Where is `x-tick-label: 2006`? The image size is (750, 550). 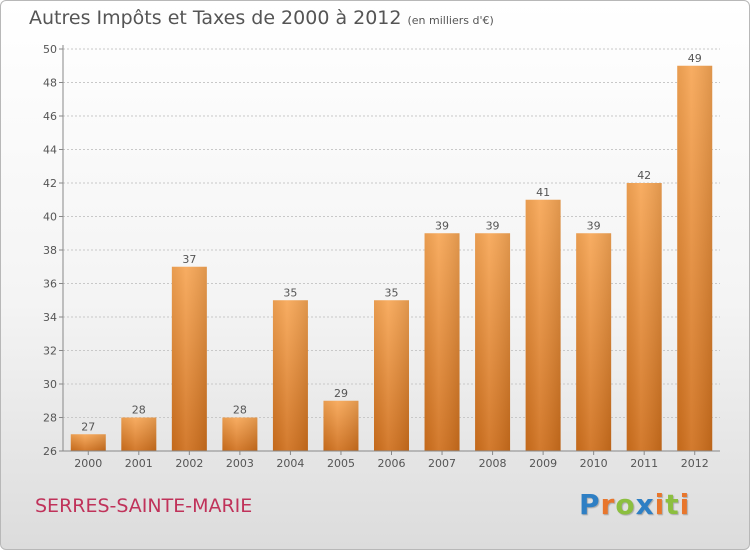 x-tick-label: 2006 is located at coordinates (392, 463).